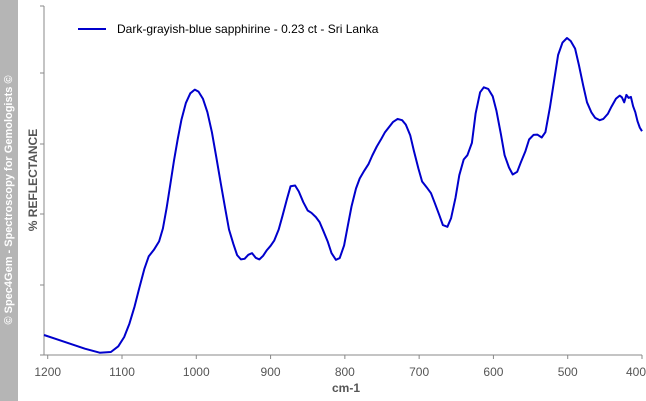 The image size is (646, 401). Describe the element at coordinates (122, 372) in the screenshot. I see `x-tick-label: 1100` at that location.